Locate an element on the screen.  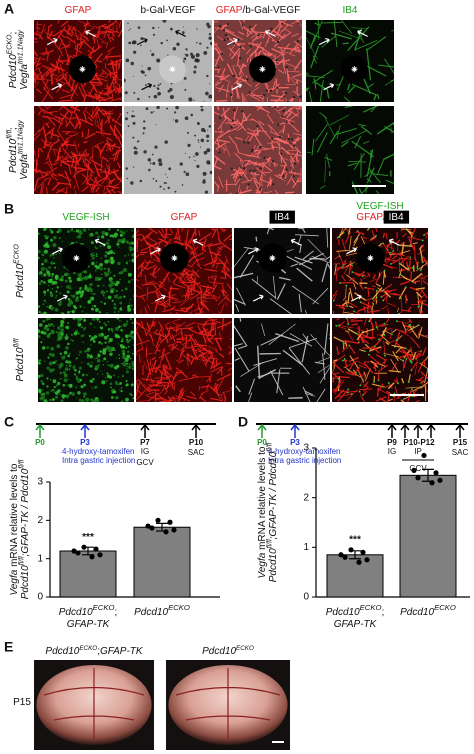
data-point is located at coordinates (367, 560).